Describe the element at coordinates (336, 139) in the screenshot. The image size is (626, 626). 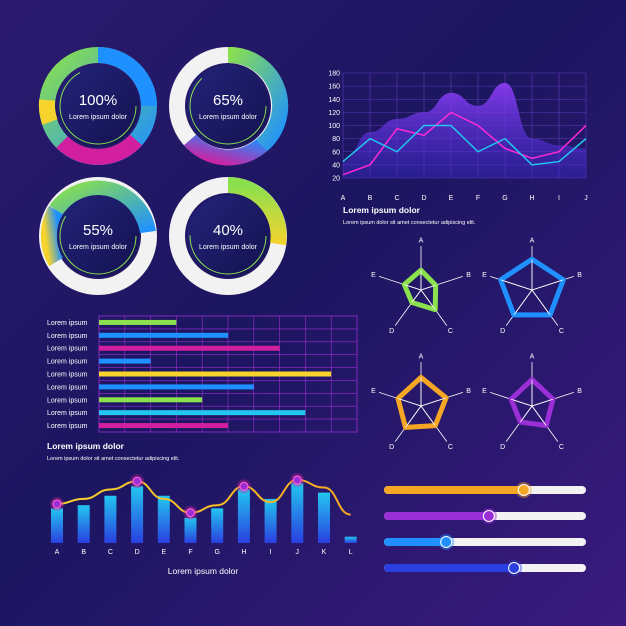
I see `line-chart-y-tick-label: 80` at that location.